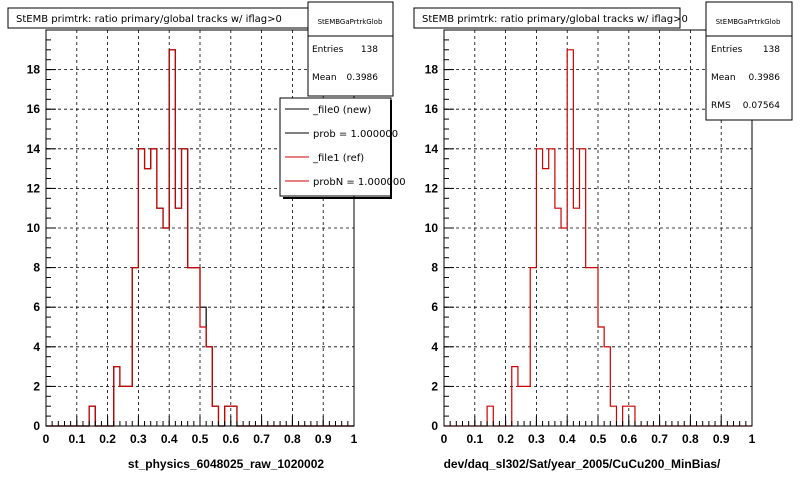 This screenshot has height=480, width=800. What do you see at coordinates (444, 439) in the screenshot?
I see `right-x-tick-label: 0` at bounding box center [444, 439].